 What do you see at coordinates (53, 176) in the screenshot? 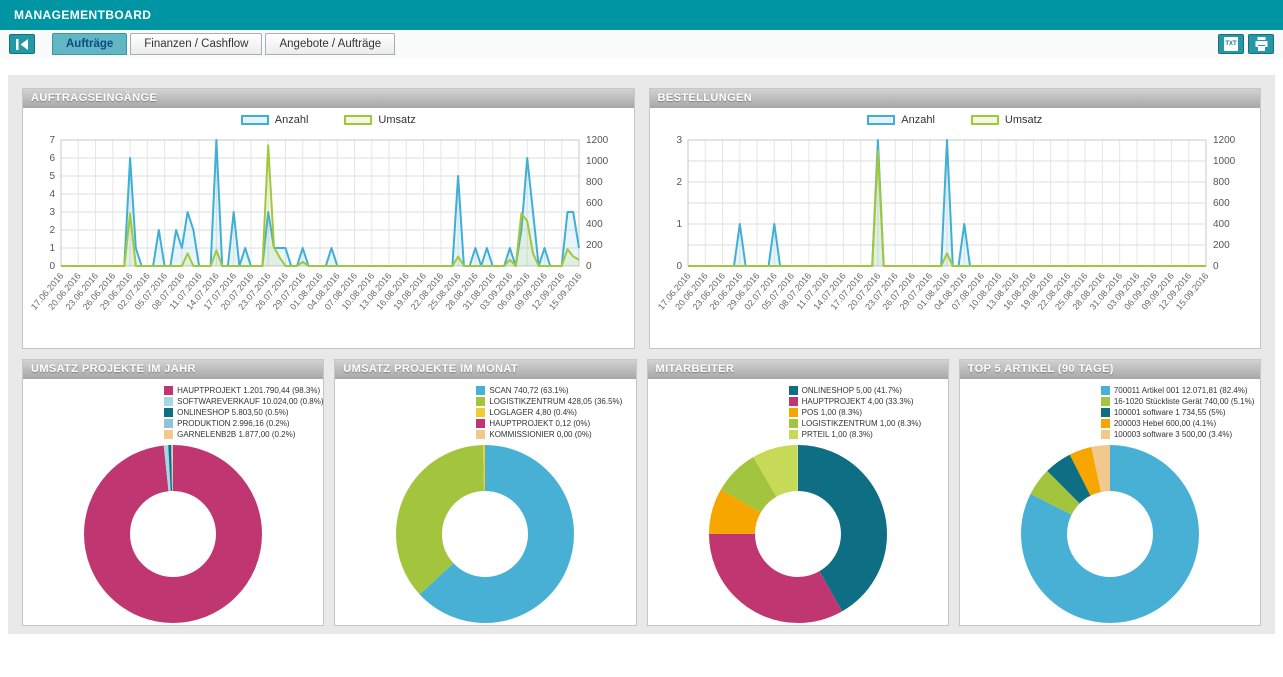
I see `svg-text: 5` at bounding box center [53, 176].